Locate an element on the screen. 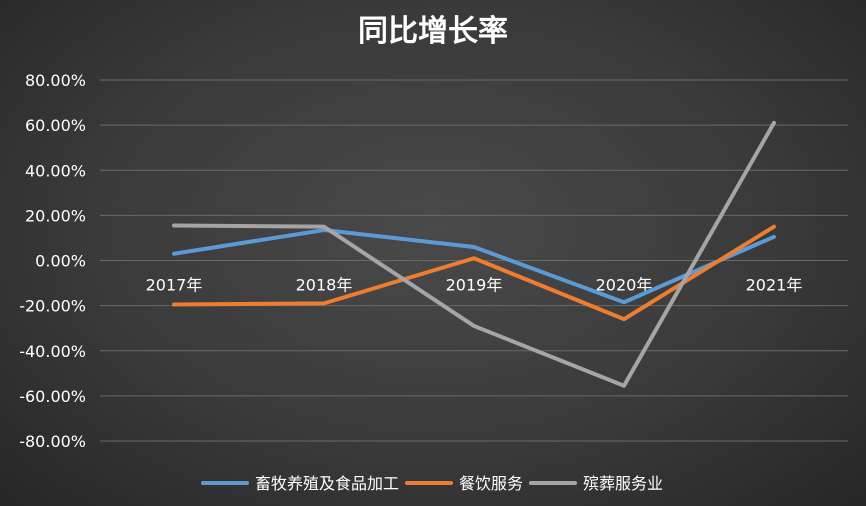 The width and height of the screenshot is (866, 506). legend-label: 餐饮服务 is located at coordinates (491, 483).